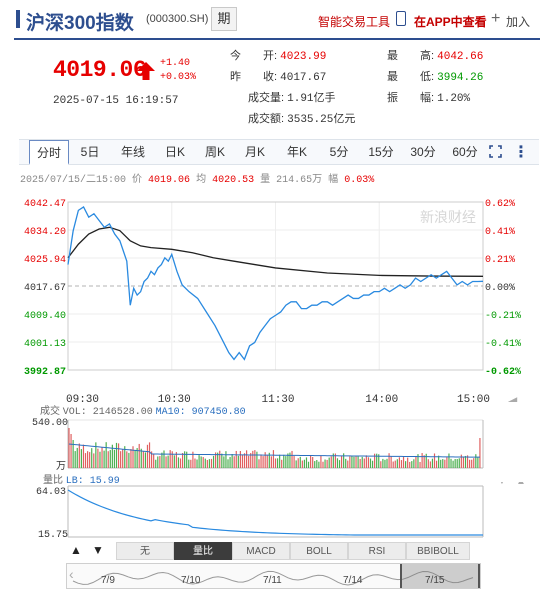 The height and width of the screenshot is (600, 554). What do you see at coordinates (92, 481) in the screenshot?
I see `lb-value: LB: 15.99` at bounding box center [92, 481].